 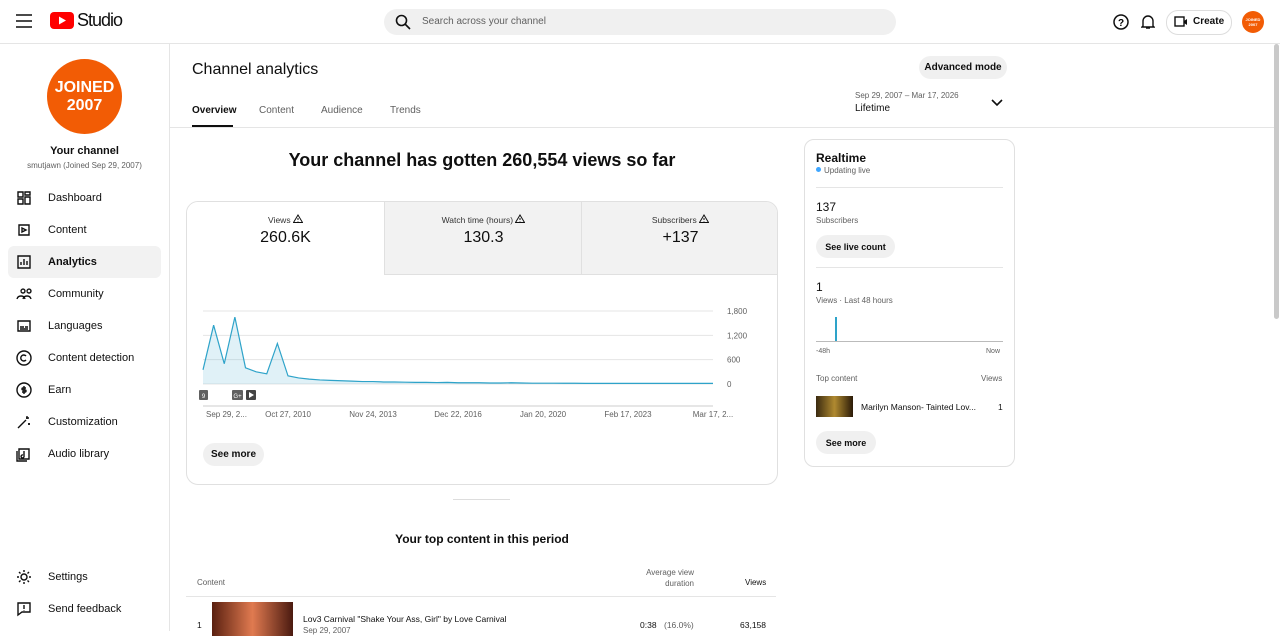 What do you see at coordinates (753, 625) in the screenshot?
I see `row-views: 63,158` at bounding box center [753, 625].